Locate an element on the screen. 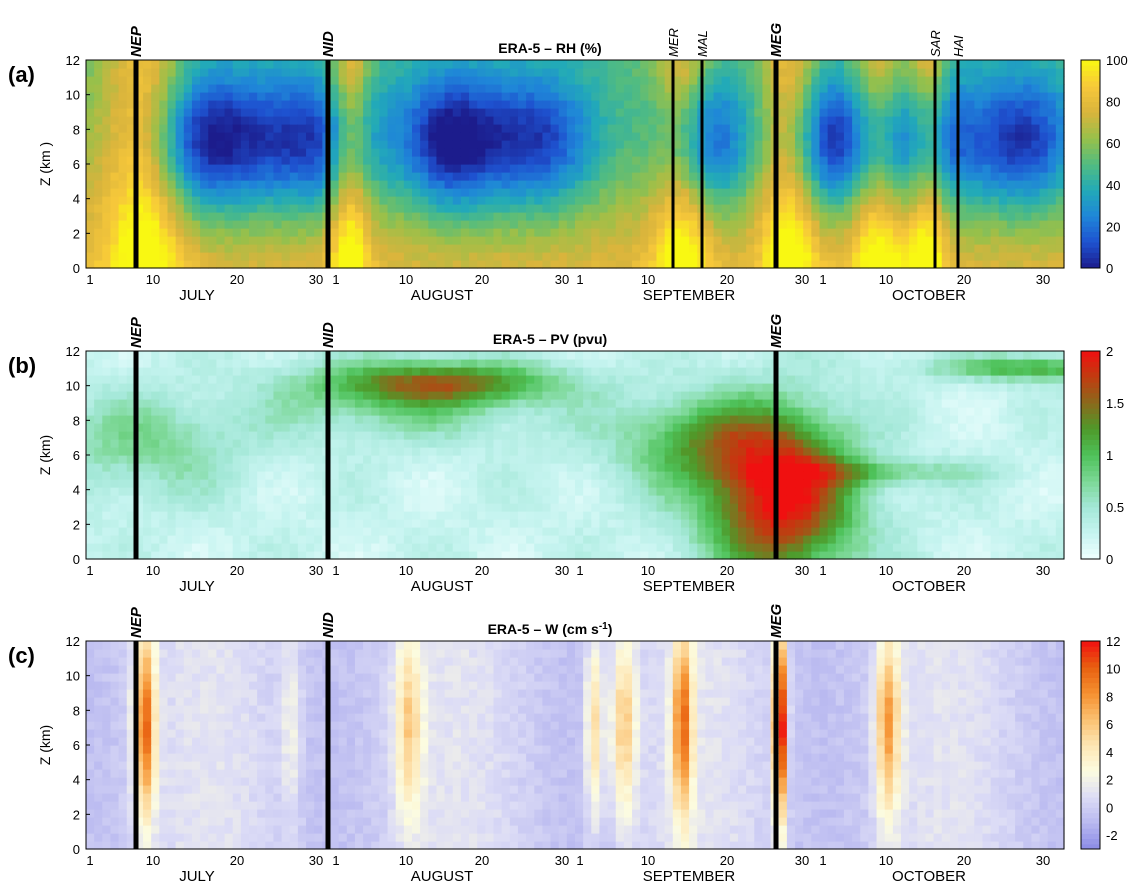  colorbar-swatch is located at coordinates (1090, 260).